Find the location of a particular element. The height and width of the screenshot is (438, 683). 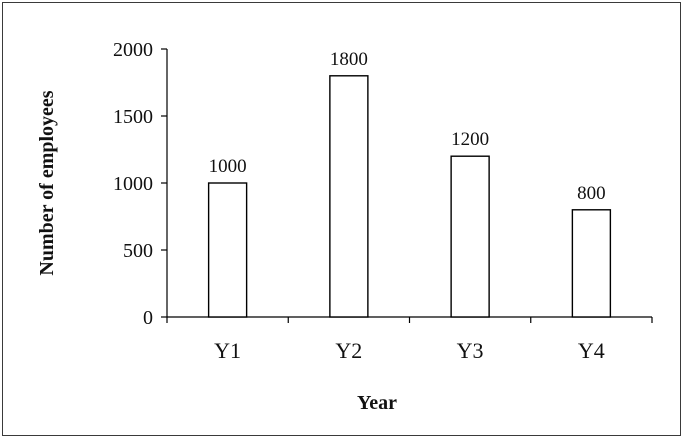

data-label-y3: 1200 is located at coordinates (470, 139).